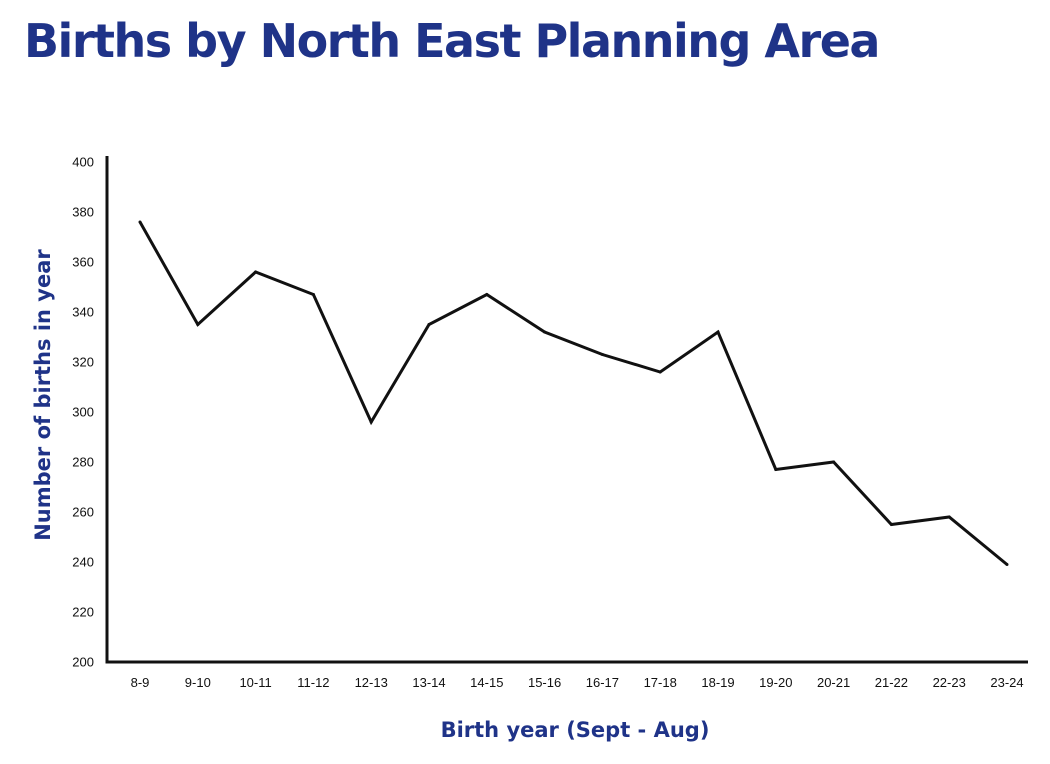 The height and width of the screenshot is (764, 1050). I want to click on x-tick-label: 14-15, so click(486, 682).